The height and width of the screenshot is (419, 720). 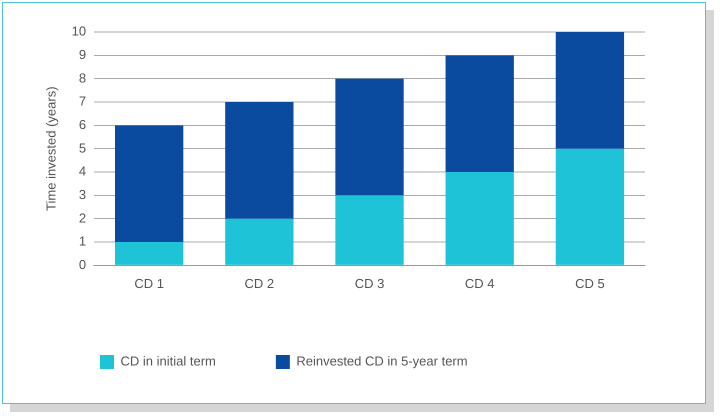 What do you see at coordinates (149, 283) in the screenshot?
I see `x-tick-label: CD 1` at bounding box center [149, 283].